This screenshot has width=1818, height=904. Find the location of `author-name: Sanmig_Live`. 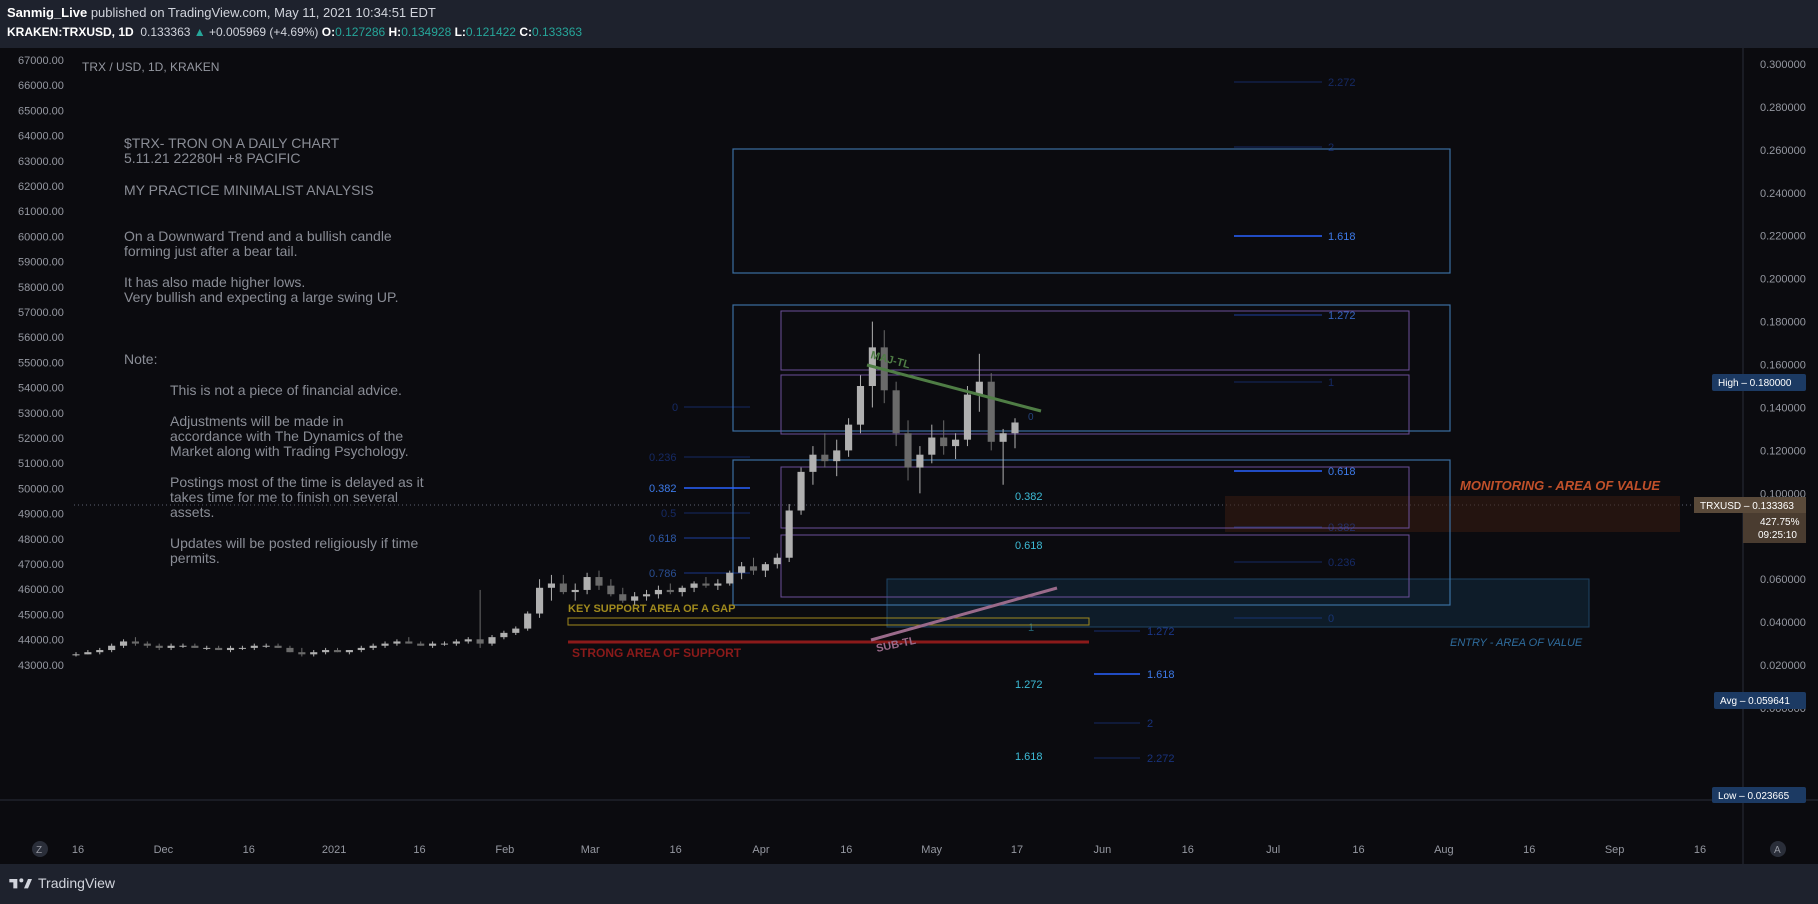

author-name: Sanmig_Live is located at coordinates (47, 12).